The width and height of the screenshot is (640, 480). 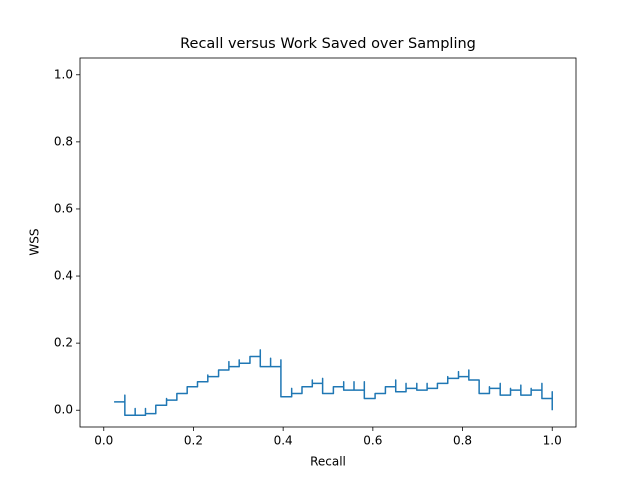 I want to click on x-tick-label: 0.8, so click(x=462, y=441).